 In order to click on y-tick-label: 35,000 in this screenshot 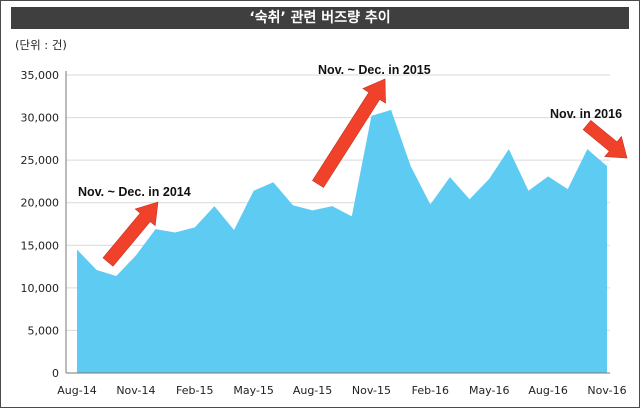, I will do `click(40, 75)`.